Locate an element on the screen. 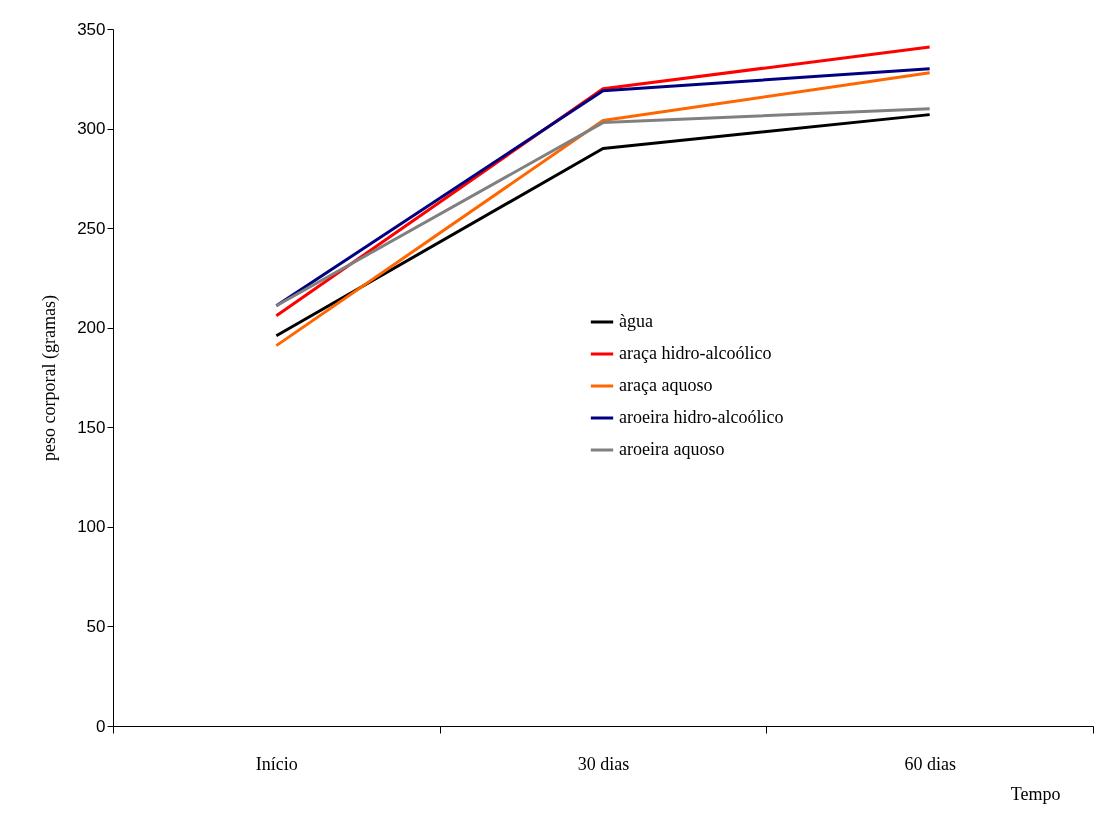 The height and width of the screenshot is (823, 1112). legend-label: aroeira hidro-alcoólico is located at coordinates (701, 417).